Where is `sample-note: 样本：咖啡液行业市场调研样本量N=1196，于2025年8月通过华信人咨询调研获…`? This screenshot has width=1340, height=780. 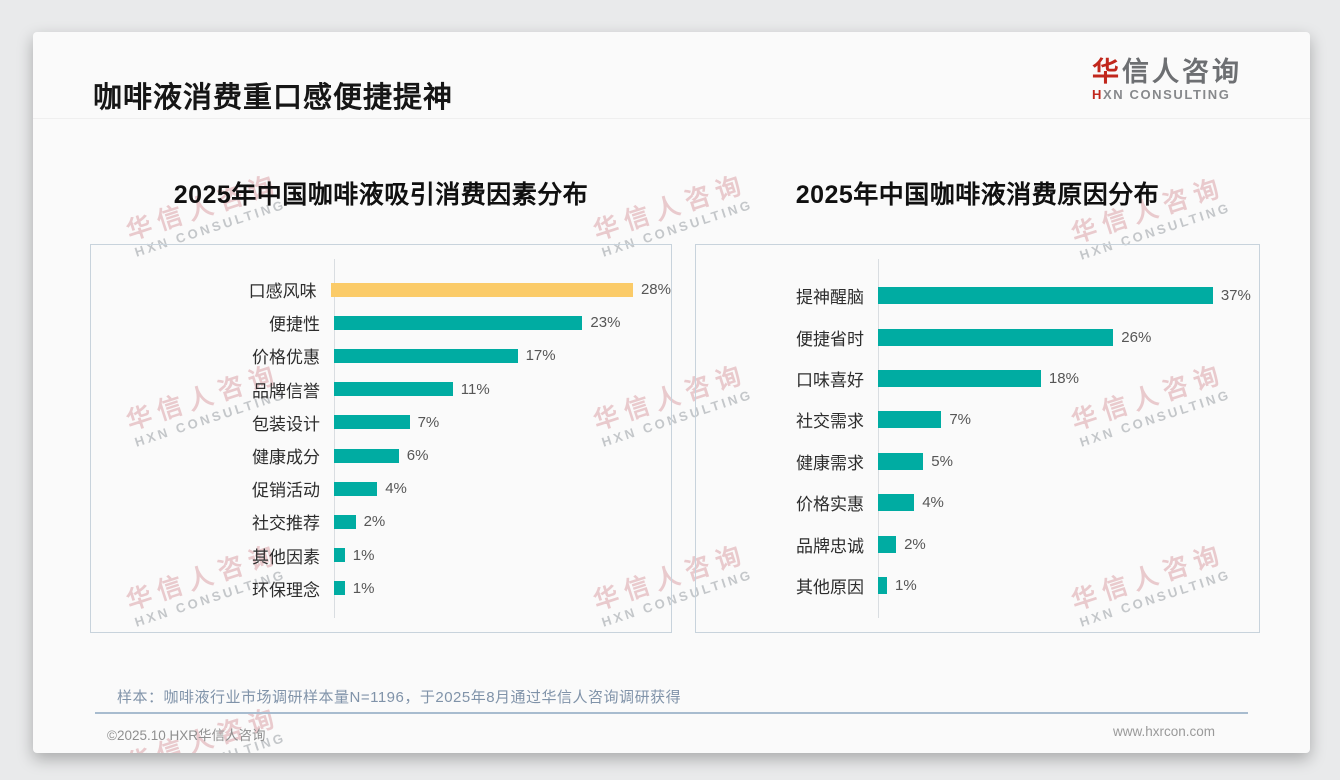
sample-note: 样本：咖啡液行业市场调研样本量N=1196，于2025年8月通过华信人咨询调研获… is located at coordinates (399, 697).